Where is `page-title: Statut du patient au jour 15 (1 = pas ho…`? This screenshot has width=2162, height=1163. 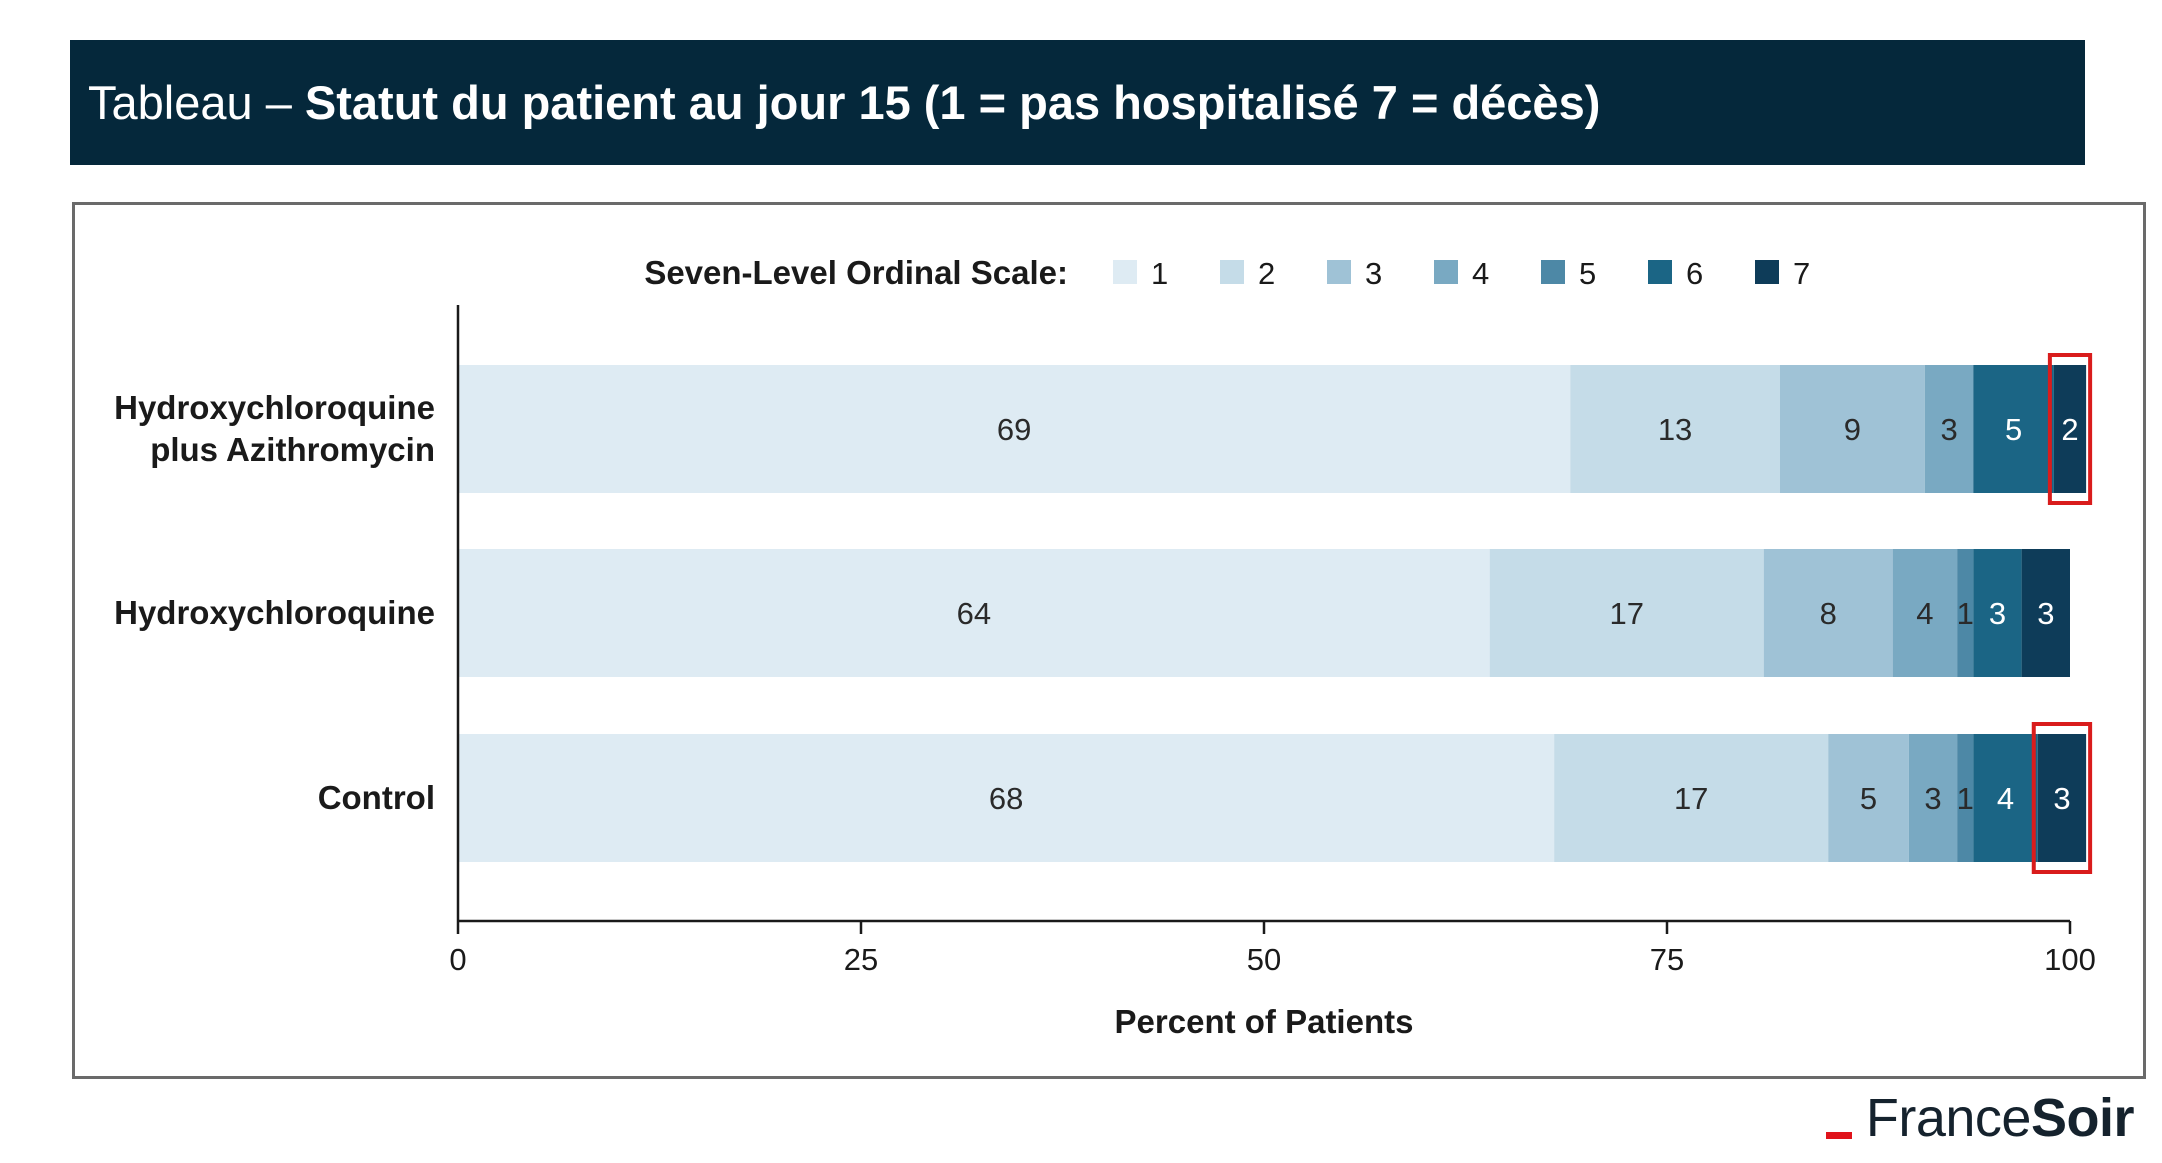
page-title: Statut du patient au jour 15 (1 = pas ho… is located at coordinates (952, 102).